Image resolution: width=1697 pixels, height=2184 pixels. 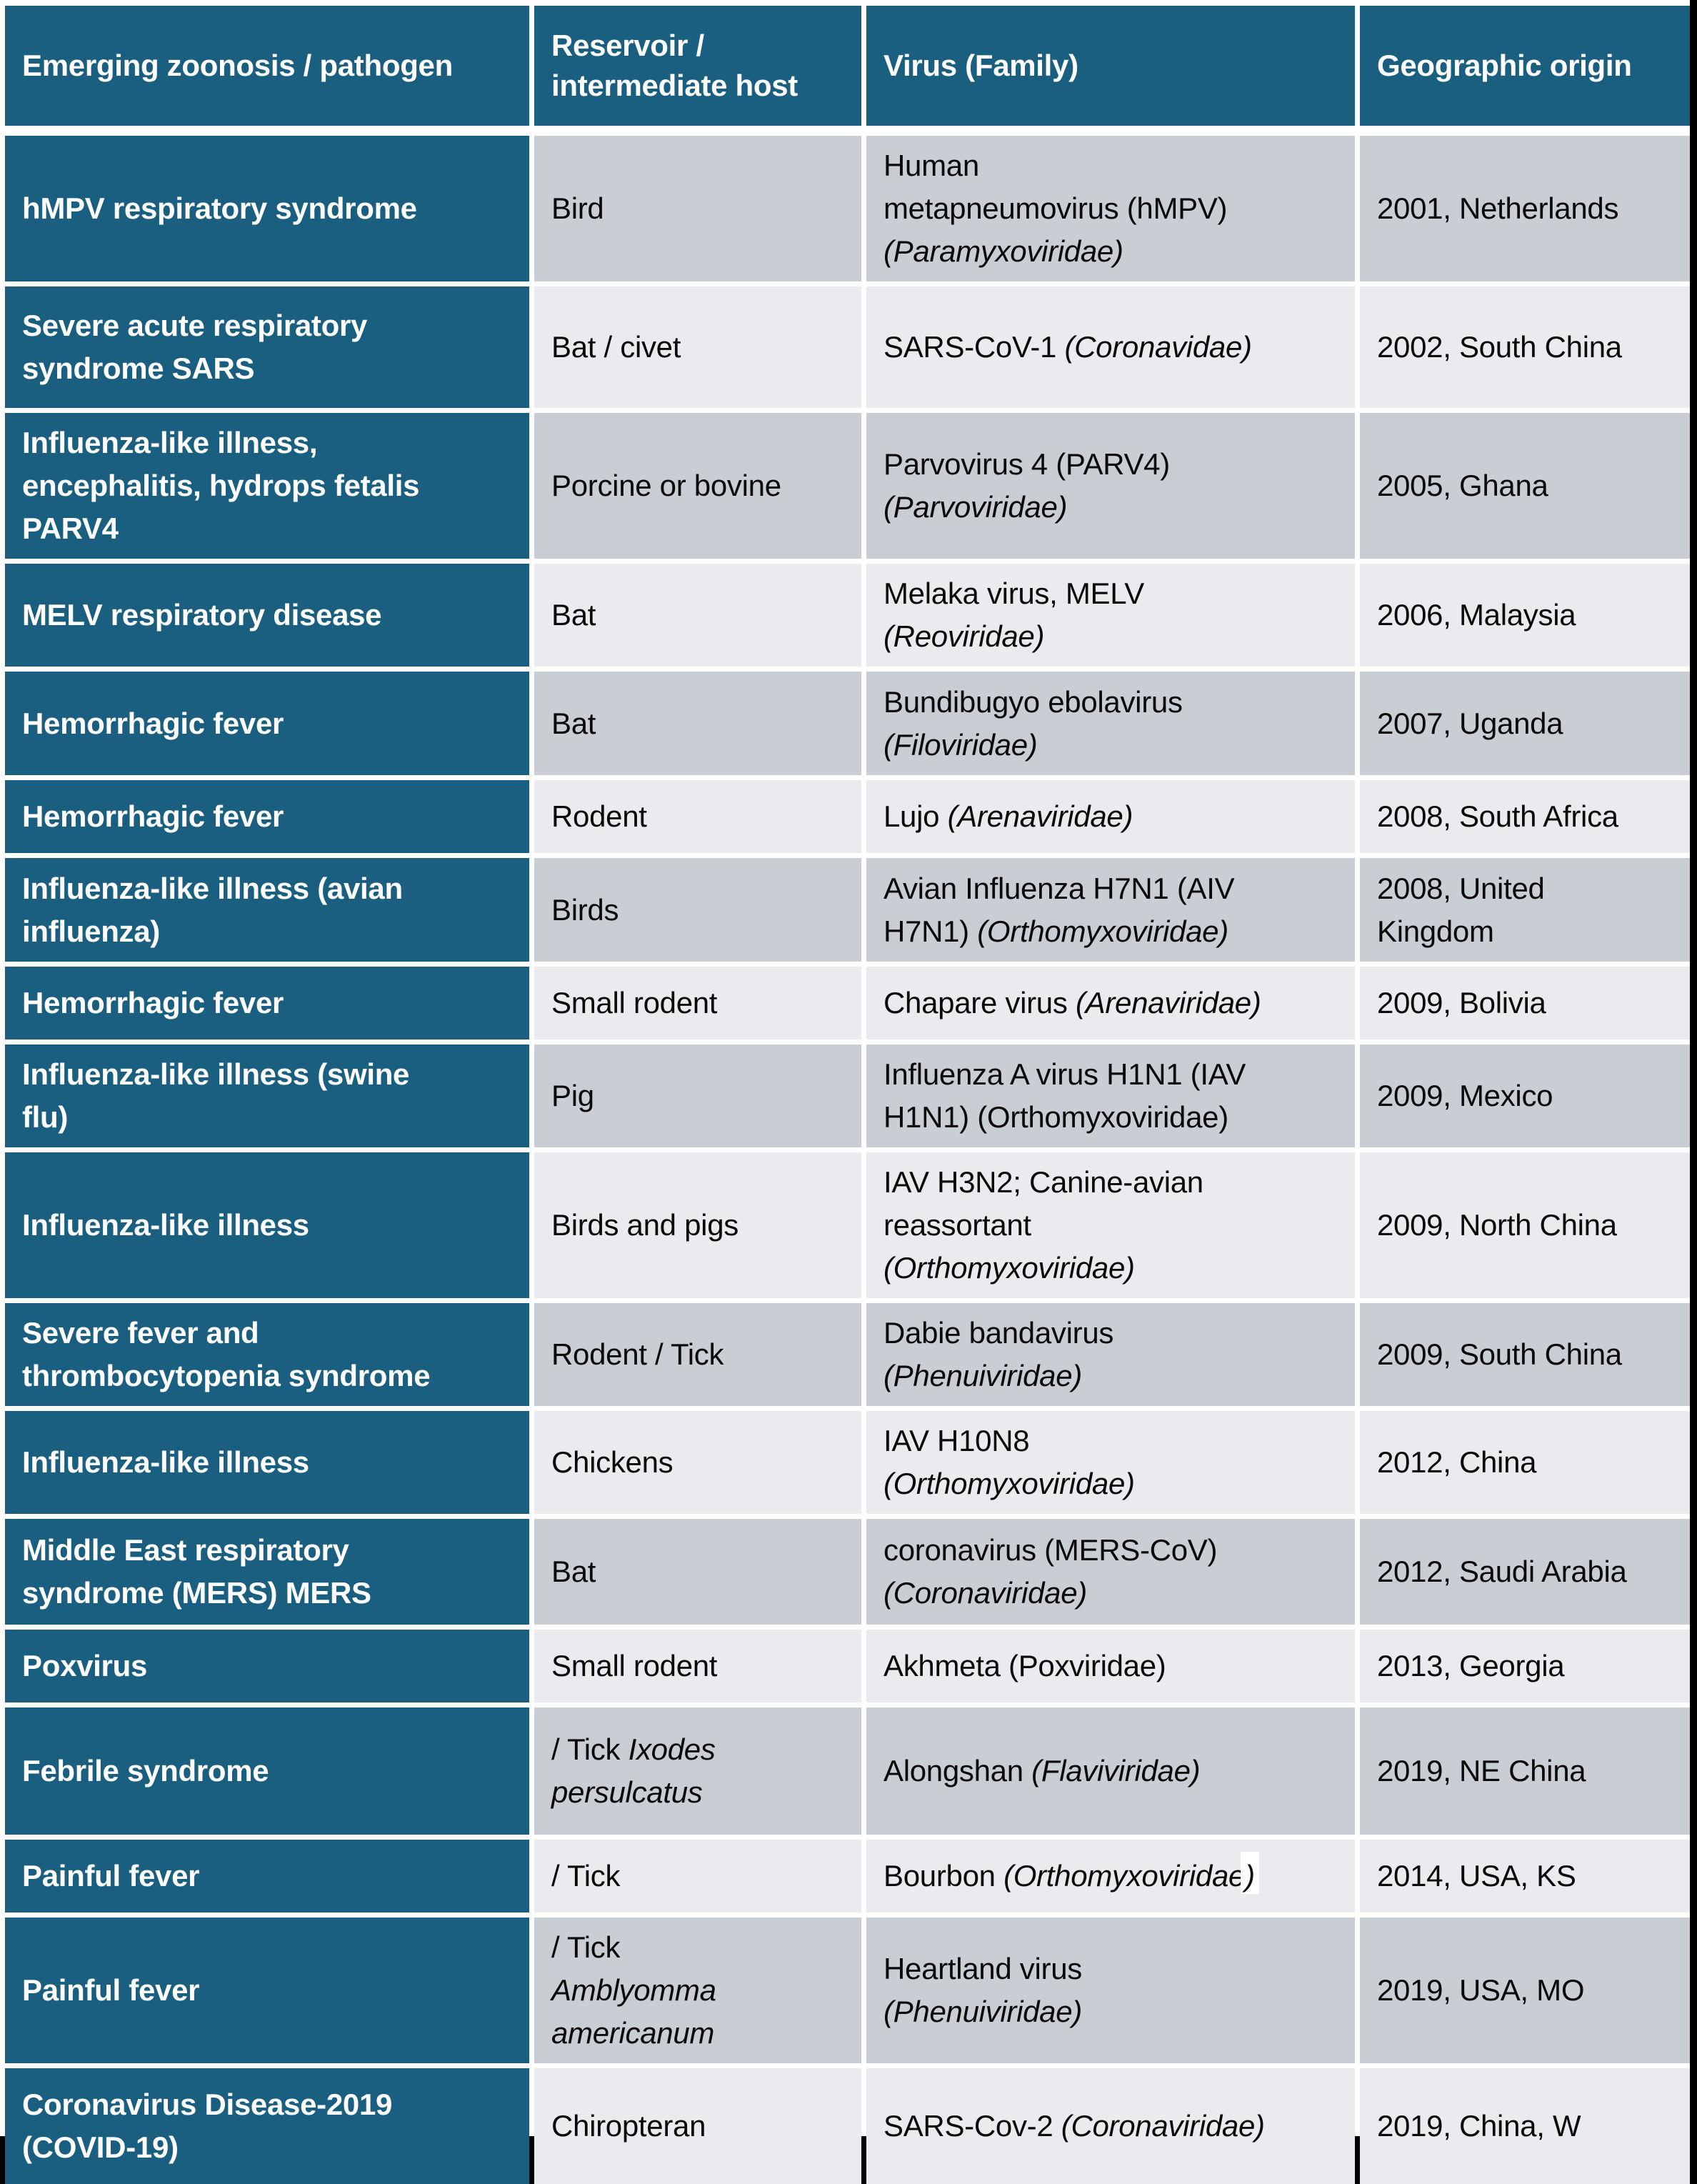 What do you see at coordinates (634, 1002) in the screenshot?
I see `text-segment: Small rodent` at bounding box center [634, 1002].